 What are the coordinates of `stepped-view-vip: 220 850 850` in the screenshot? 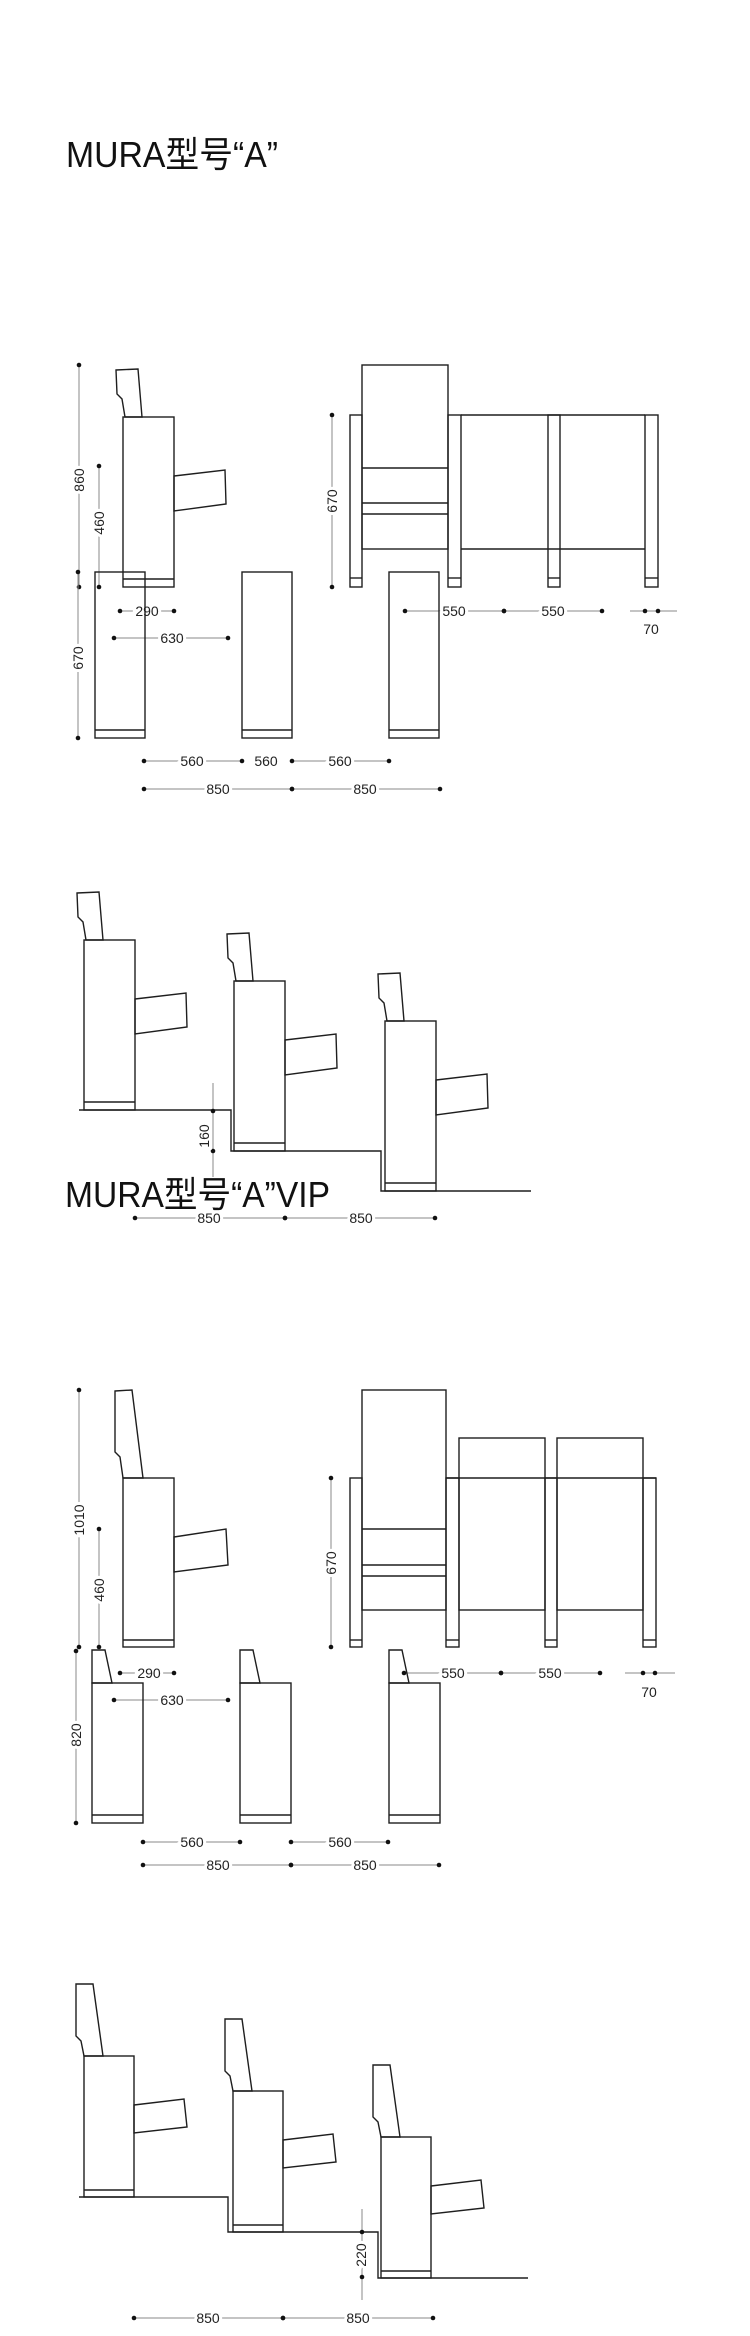 It's located at (301, 2156).